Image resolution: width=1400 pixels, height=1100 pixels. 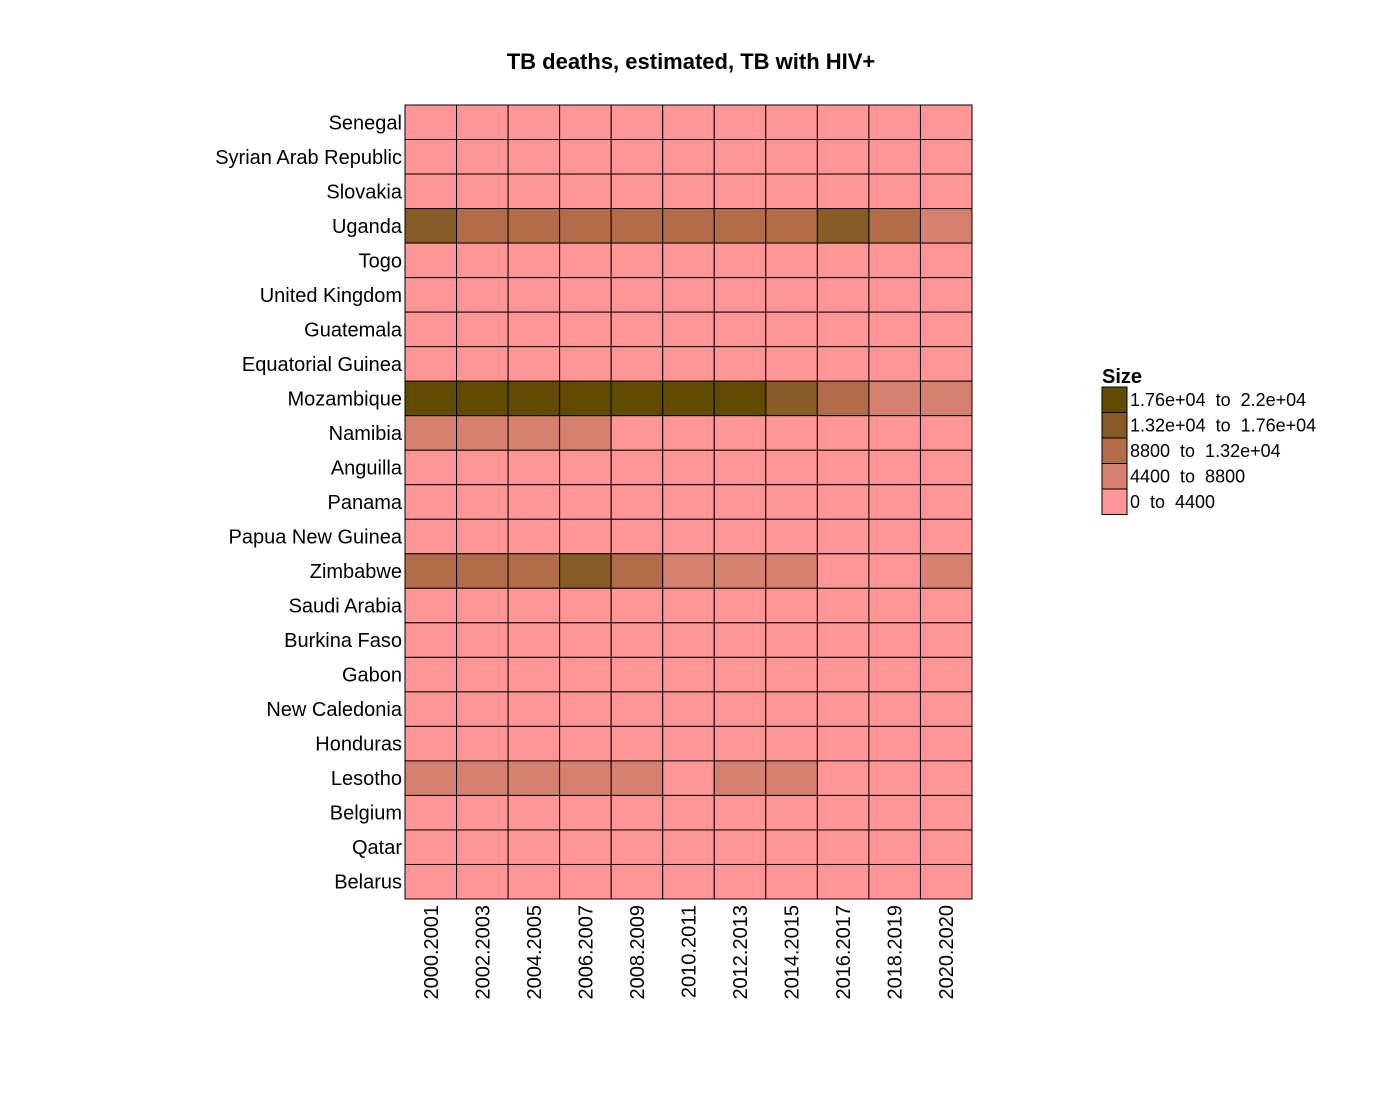 I want to click on legend-title: Size, so click(x=1122, y=377).